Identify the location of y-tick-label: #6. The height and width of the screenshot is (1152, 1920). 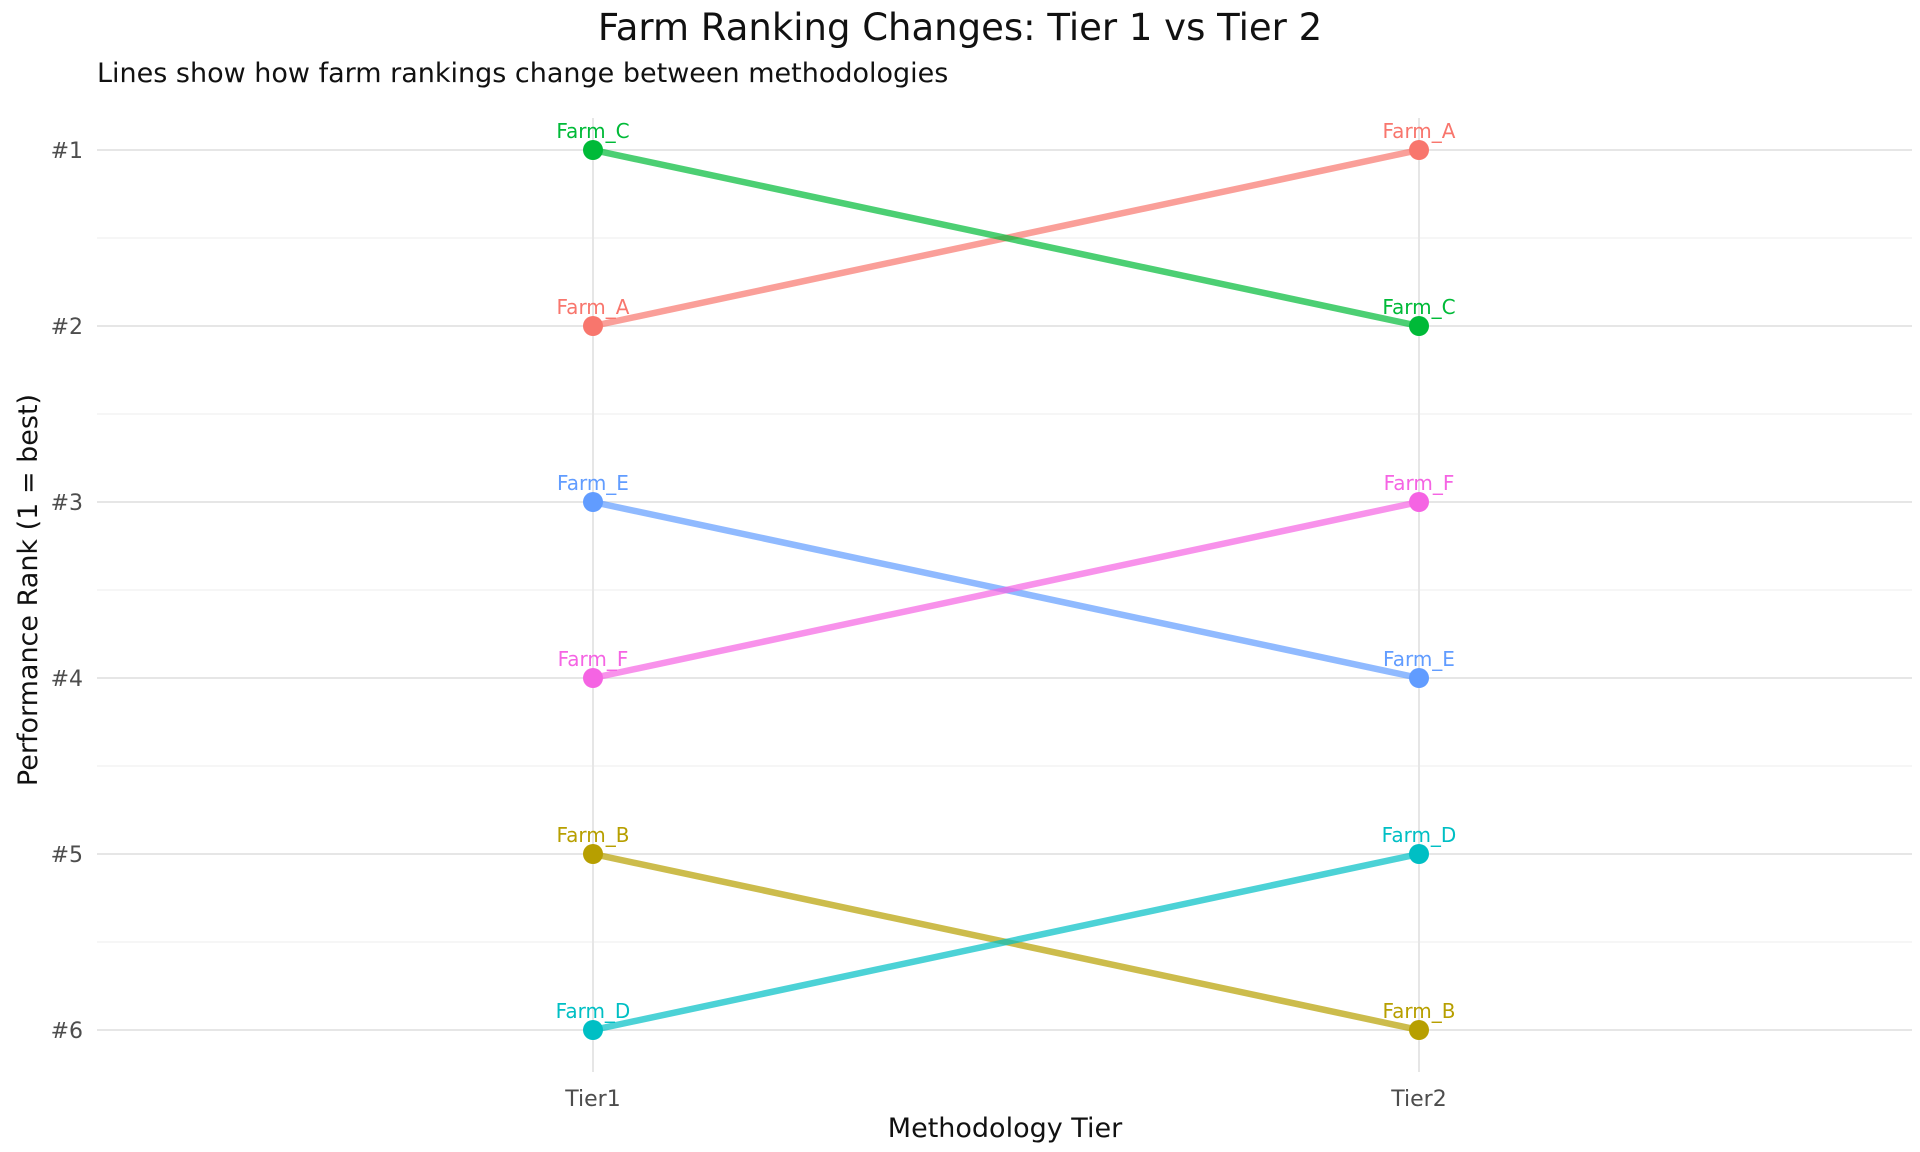
(67, 1031).